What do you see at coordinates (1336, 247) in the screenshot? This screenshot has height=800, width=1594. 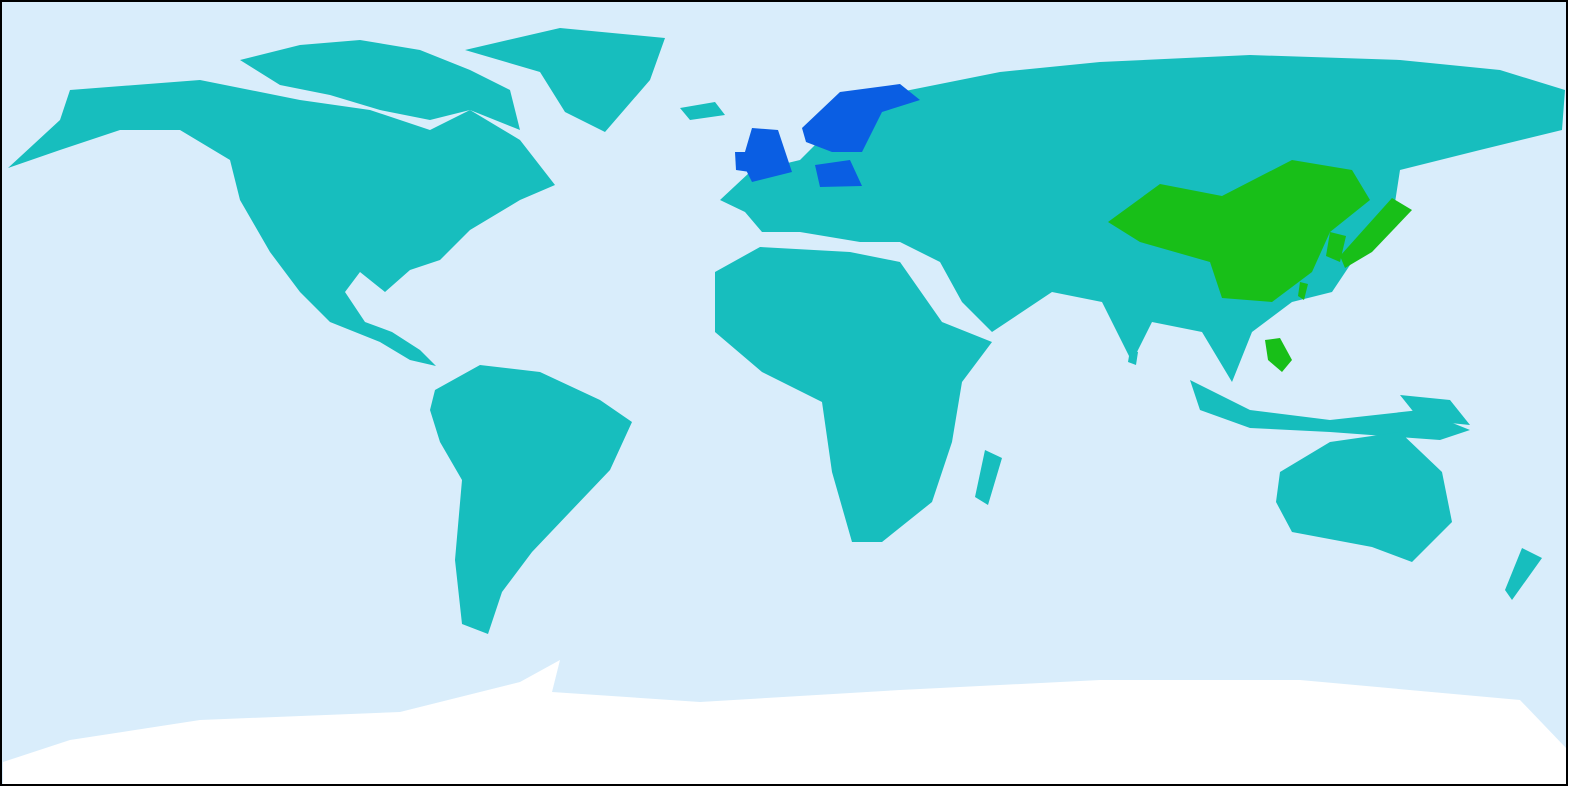 I see `south-korea` at bounding box center [1336, 247].